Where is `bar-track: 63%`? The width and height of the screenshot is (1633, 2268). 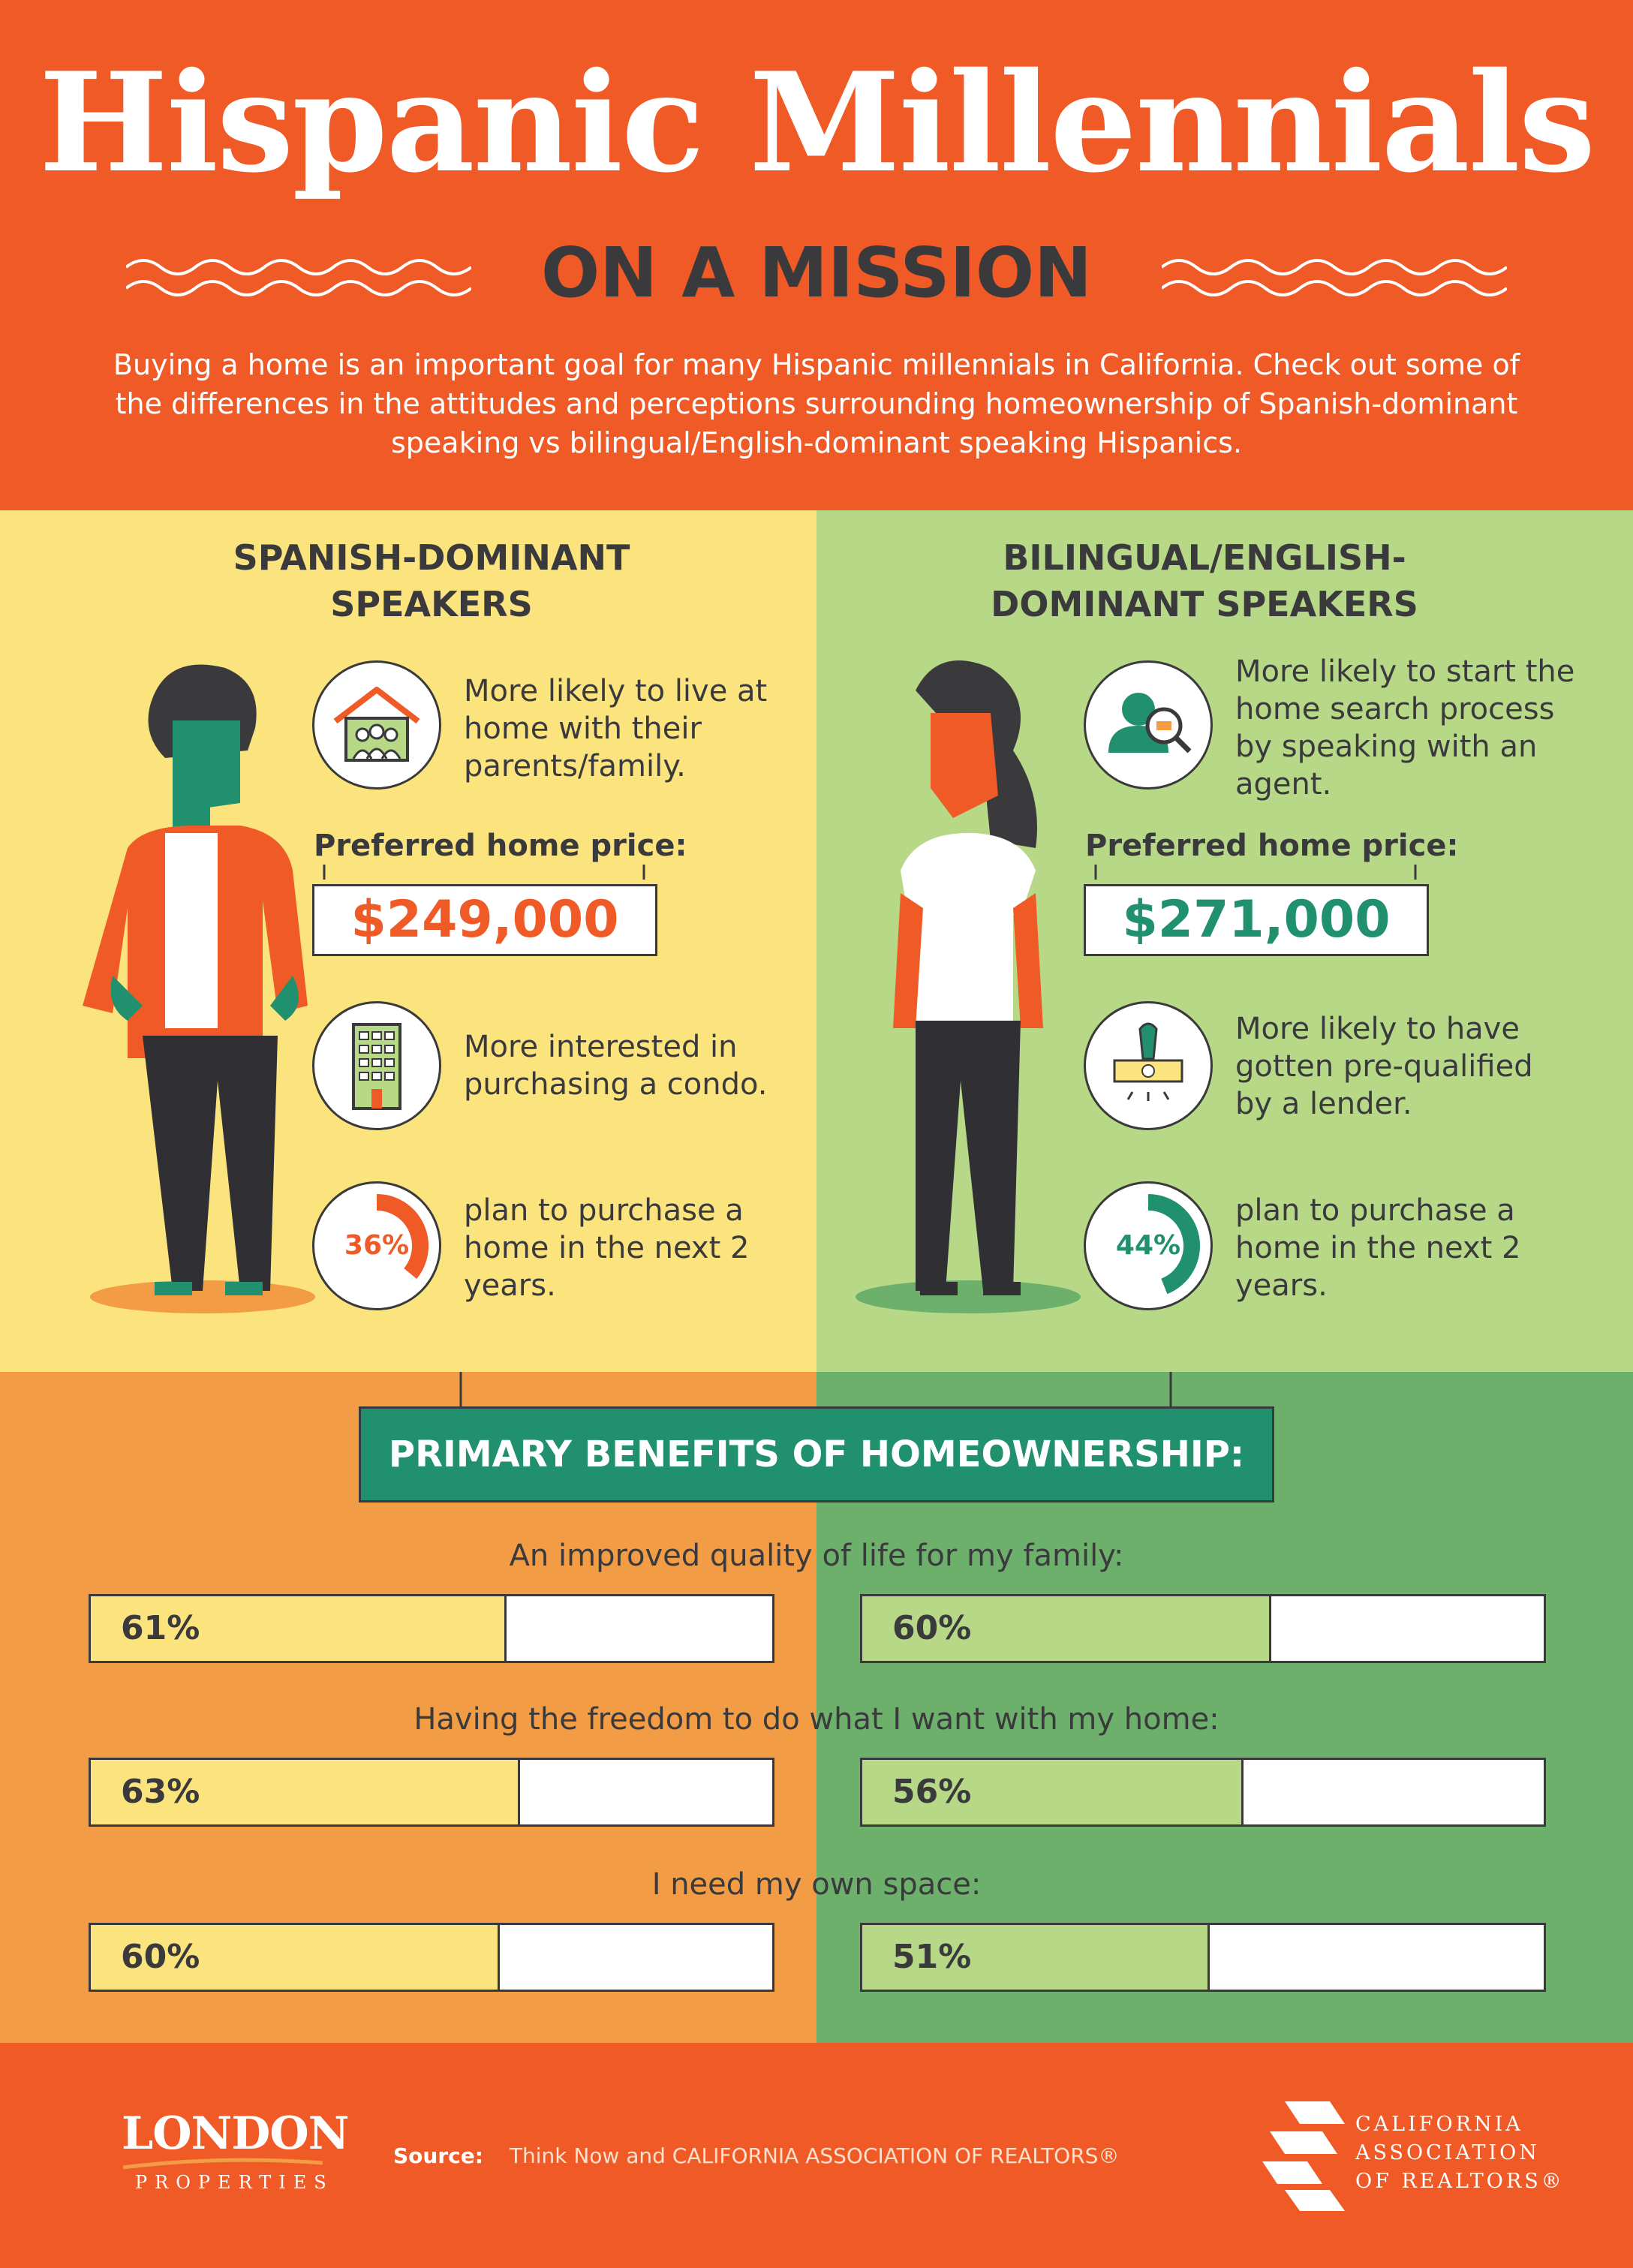
bar-track: 63% is located at coordinates (432, 1792).